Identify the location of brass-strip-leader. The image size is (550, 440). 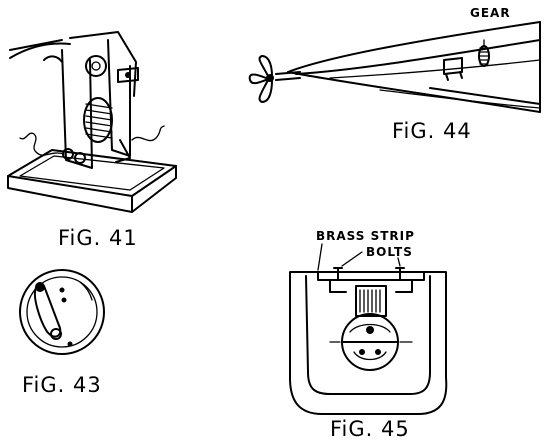
(320, 257).